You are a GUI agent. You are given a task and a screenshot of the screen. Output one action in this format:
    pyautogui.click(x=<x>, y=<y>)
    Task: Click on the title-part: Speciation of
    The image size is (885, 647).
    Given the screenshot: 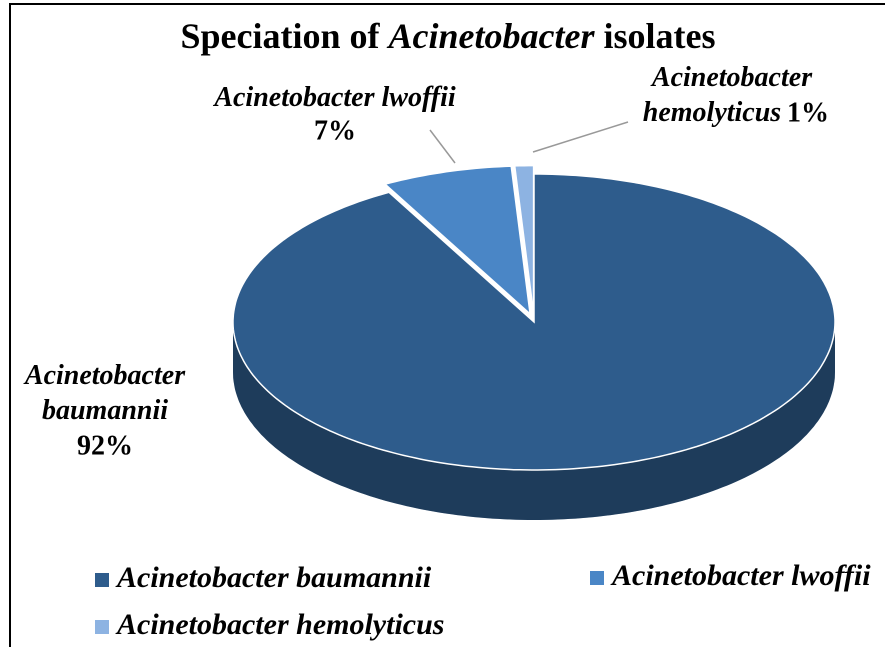 What is the action you would take?
    pyautogui.click(x=281, y=36)
    